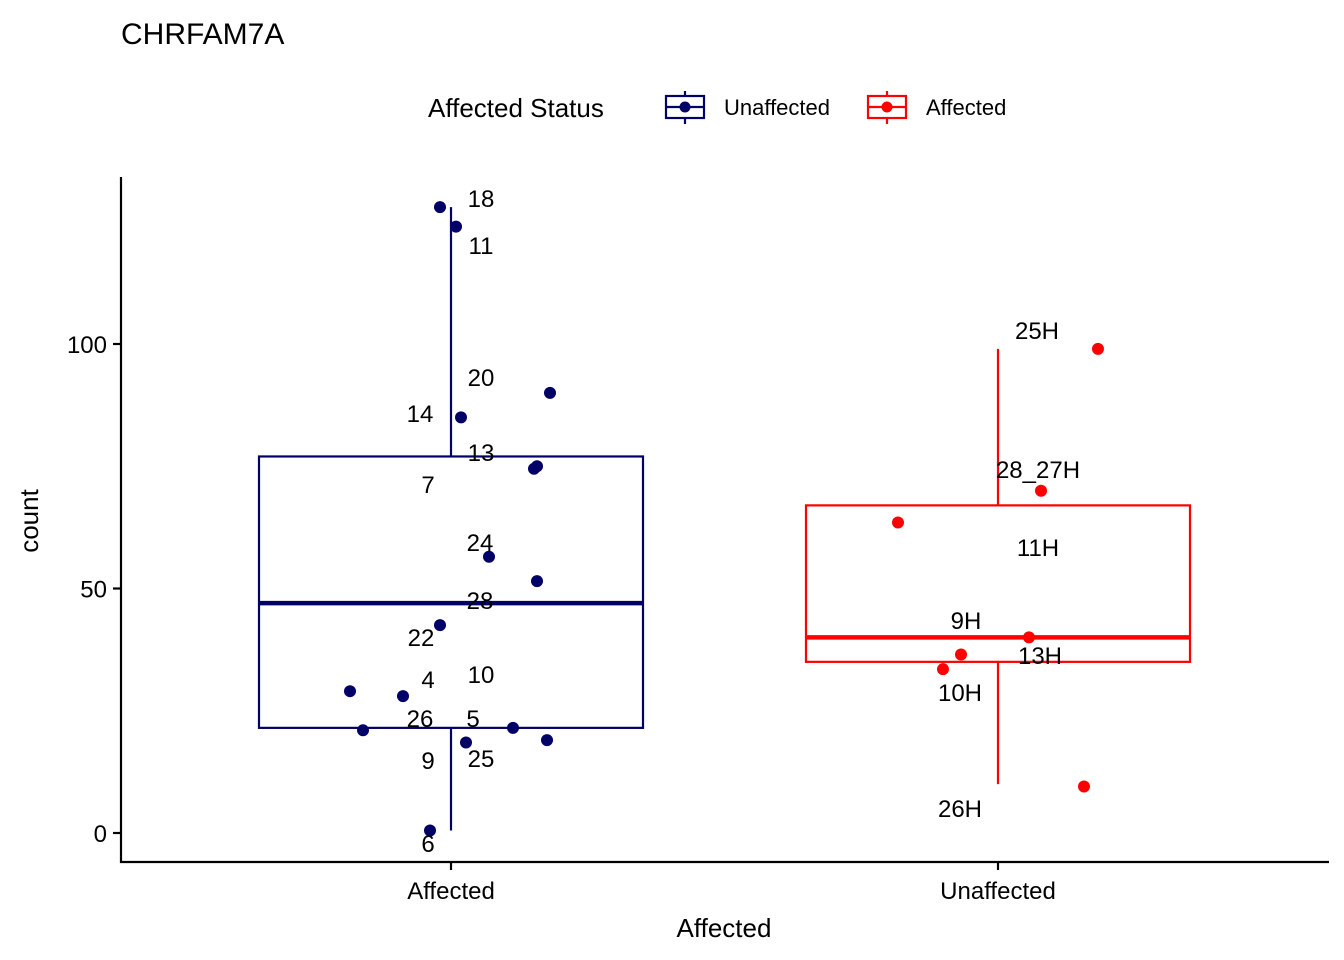 Image resolution: width=1344 pixels, height=960 pixels. Describe the element at coordinates (481, 759) in the screenshot. I see `point-label: 25` at that location.